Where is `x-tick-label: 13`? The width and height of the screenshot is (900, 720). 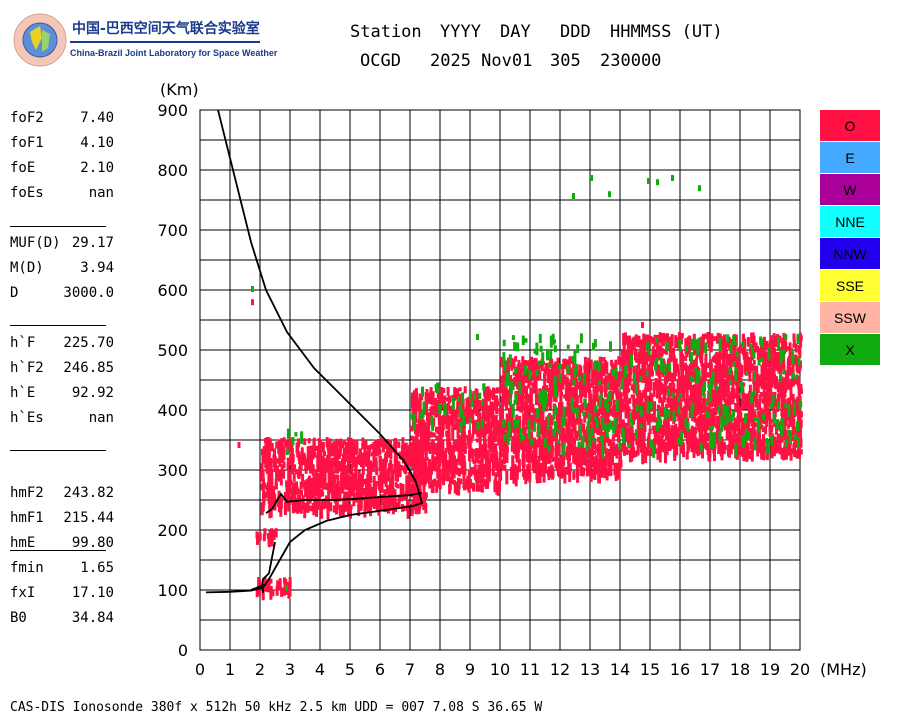 x-tick-label: 13 is located at coordinates (590, 669).